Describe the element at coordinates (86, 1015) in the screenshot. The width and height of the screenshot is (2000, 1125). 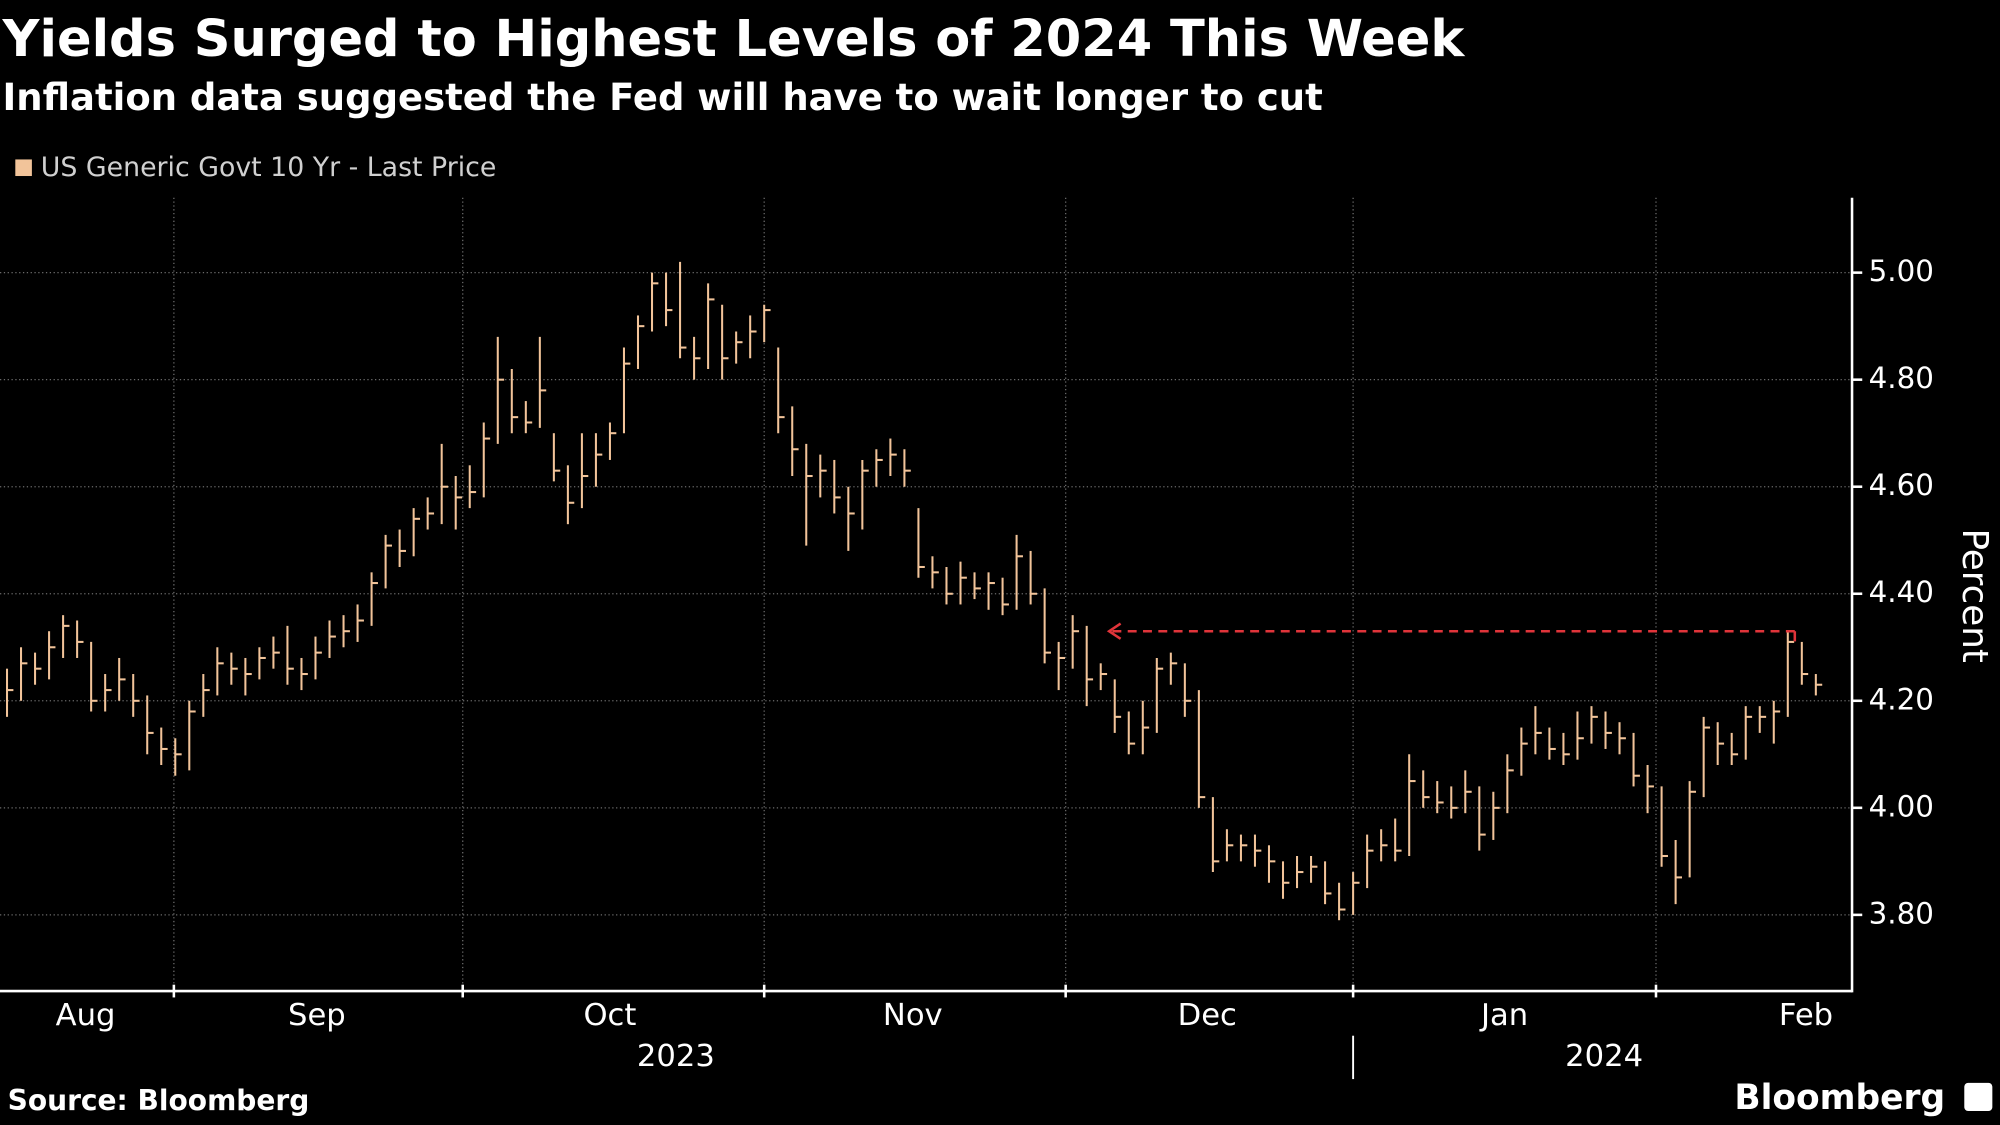
I see `x-tick-label: Aug` at that location.